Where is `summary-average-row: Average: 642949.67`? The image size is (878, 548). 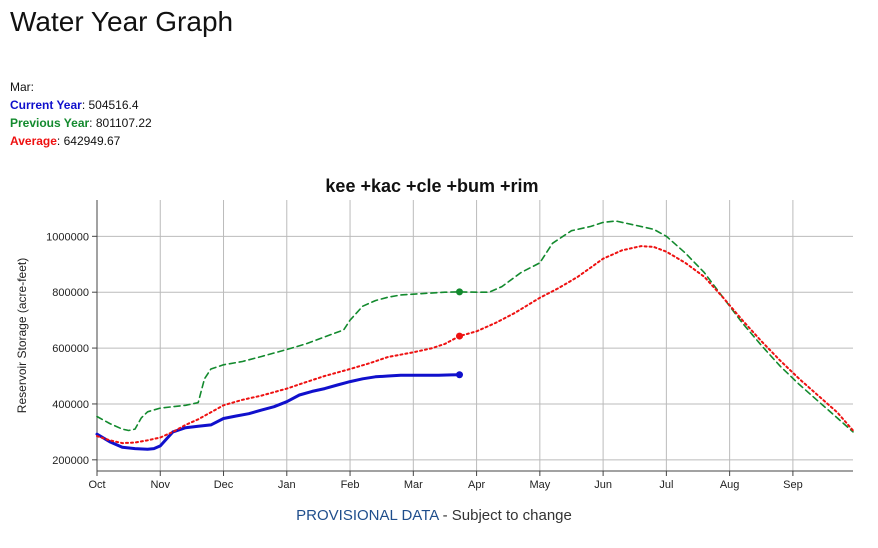
summary-average-row: Average: 642949.67 is located at coordinates (81, 141).